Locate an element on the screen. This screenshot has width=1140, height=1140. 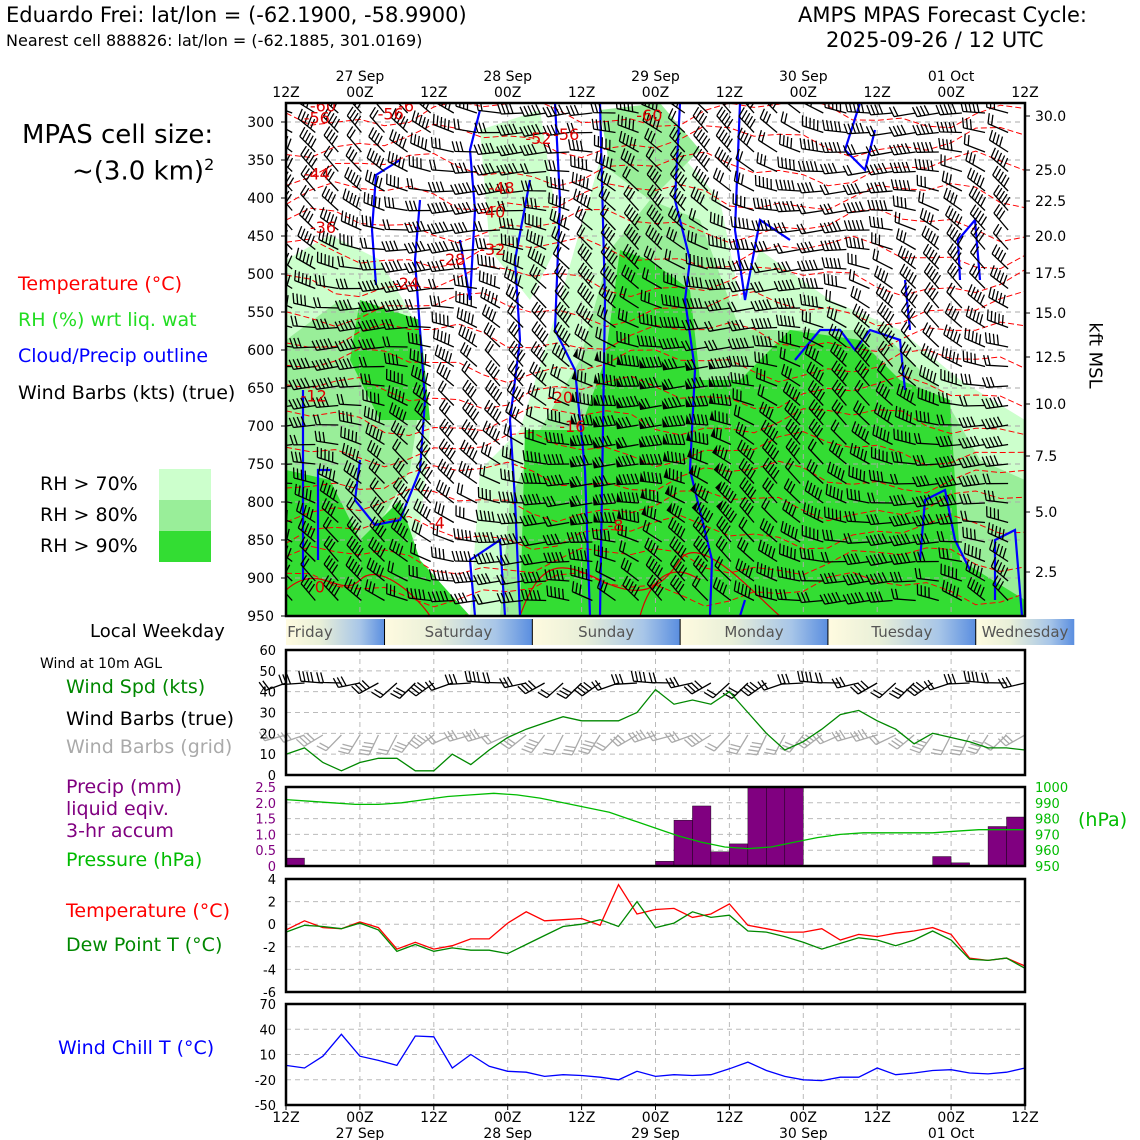
rh70-swatch is located at coordinates (185, 484).